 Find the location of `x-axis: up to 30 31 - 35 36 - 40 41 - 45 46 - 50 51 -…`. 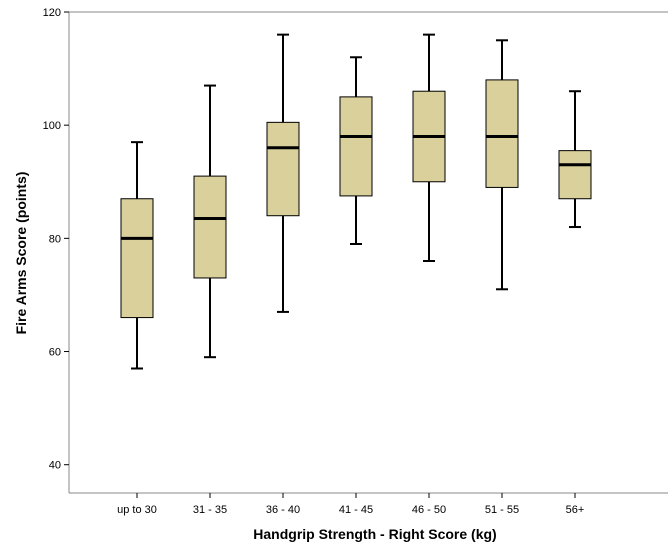

x-axis: up to 30 31 - 35 36 - 40 41 - 45 46 - 50 51 -… is located at coordinates (350, 504).